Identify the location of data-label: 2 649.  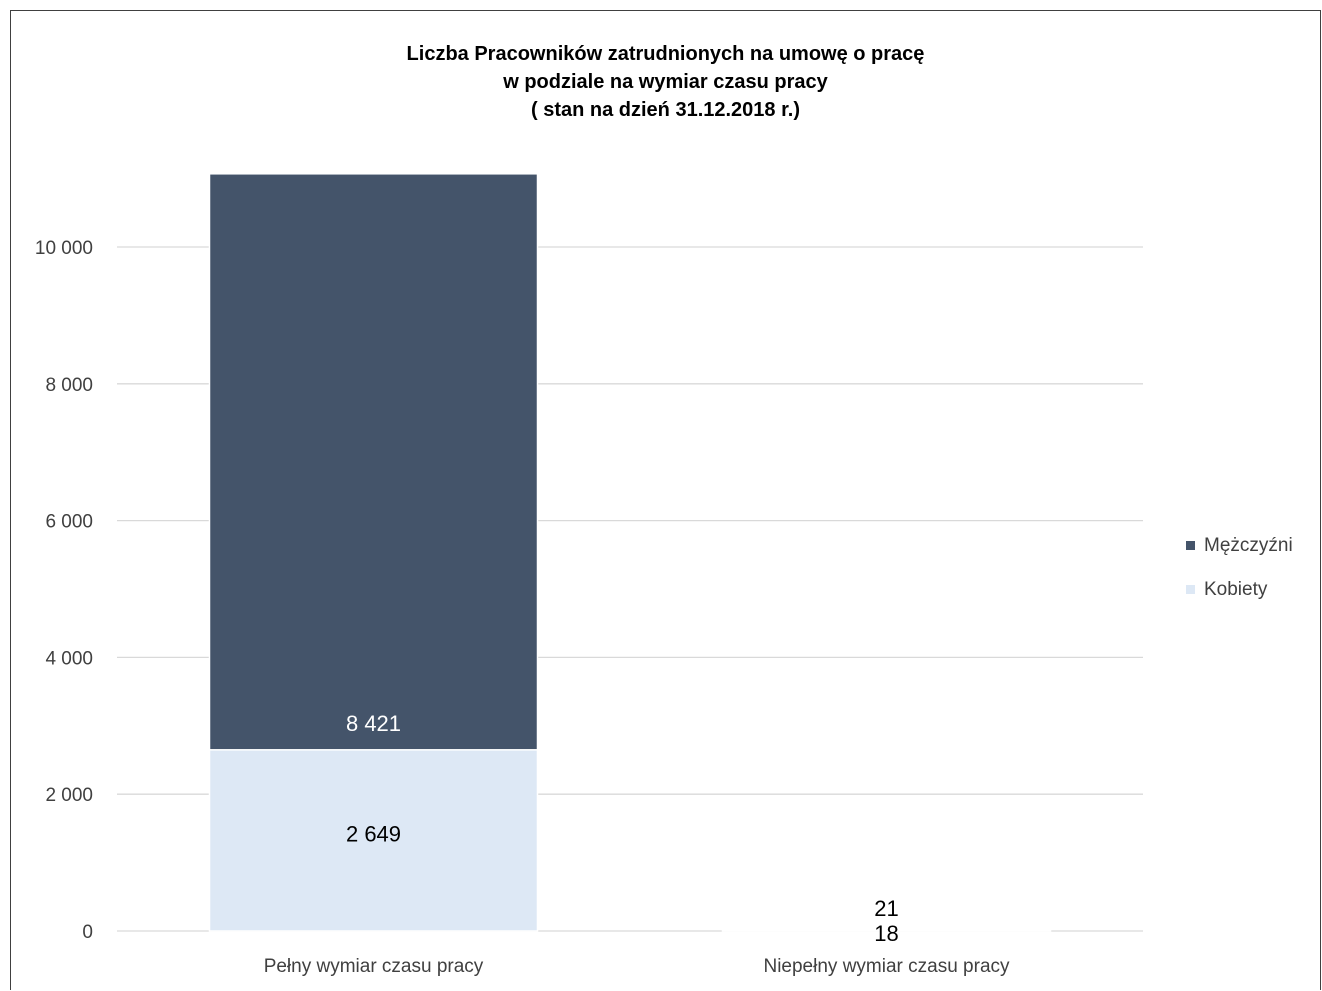
(373, 833).